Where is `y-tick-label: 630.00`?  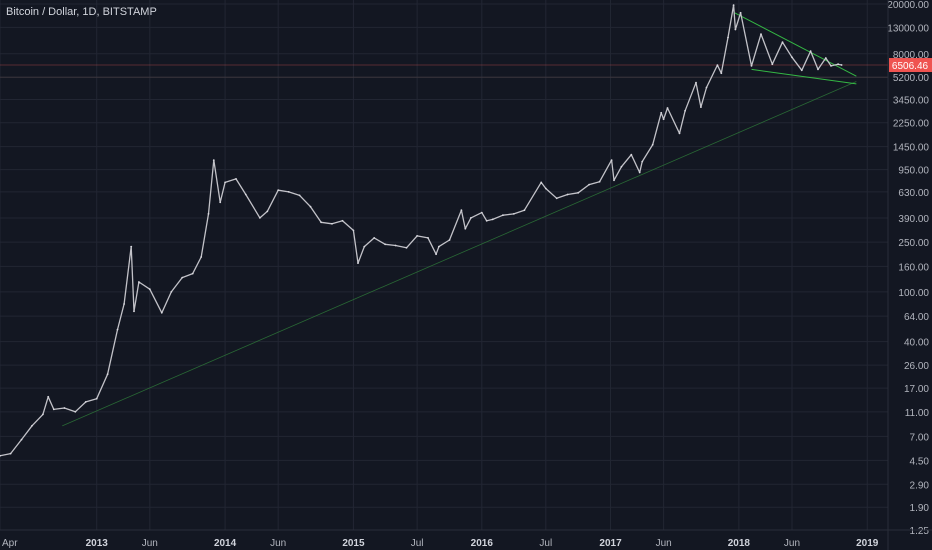
y-tick-label: 630.00 is located at coordinates (913, 193).